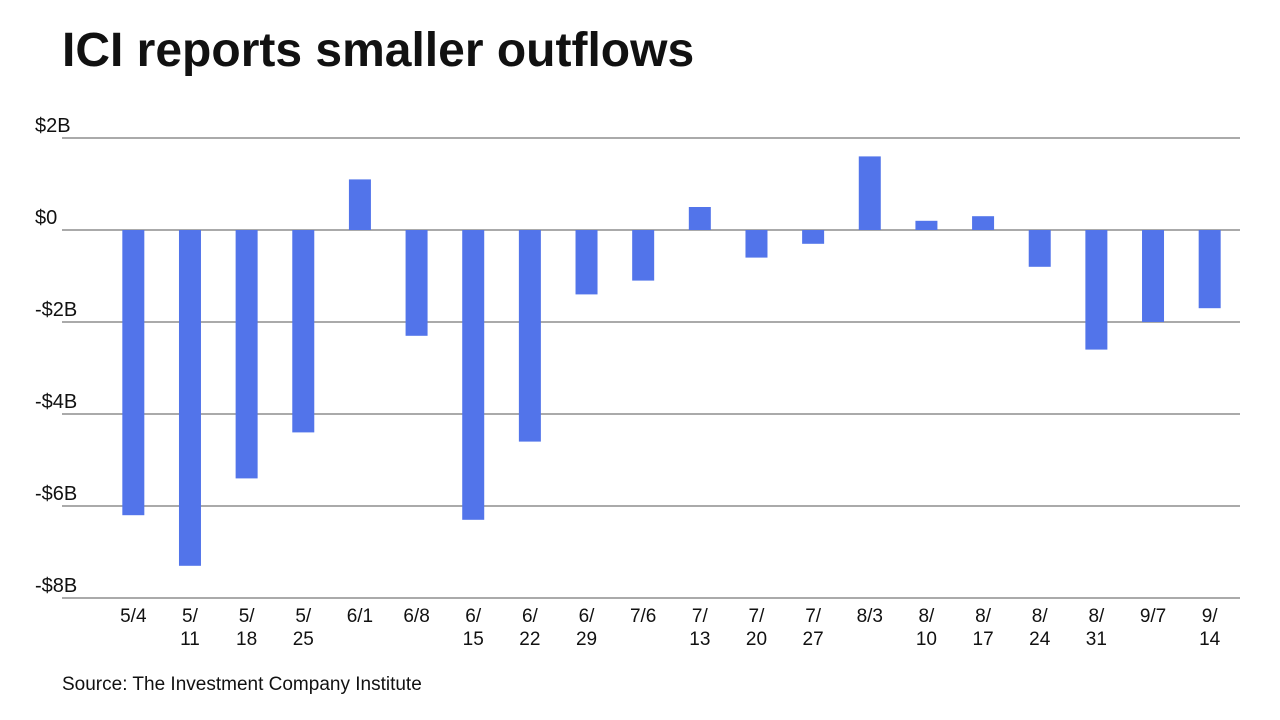 This screenshot has height=720, width=1280. Describe the element at coordinates (870, 616) in the screenshot. I see `x-tick-label: 8/3` at that location.